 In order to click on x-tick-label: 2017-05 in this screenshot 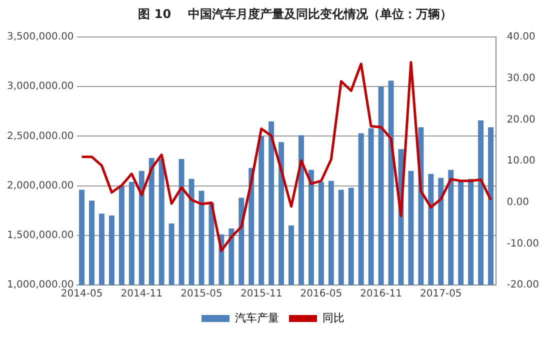, I will do `click(441, 294)`.